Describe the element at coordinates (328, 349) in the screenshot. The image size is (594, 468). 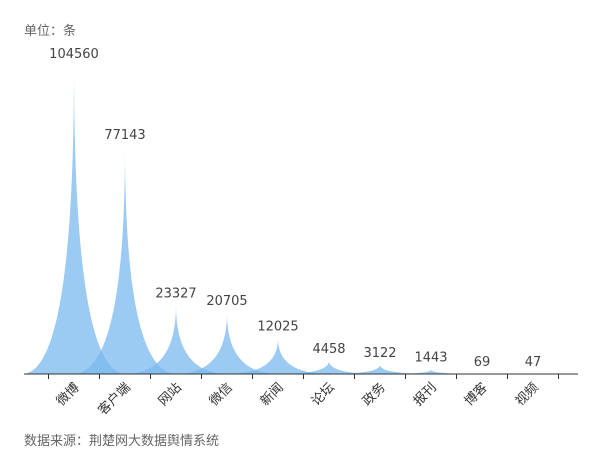
I see `value-label-5: 4458` at that location.